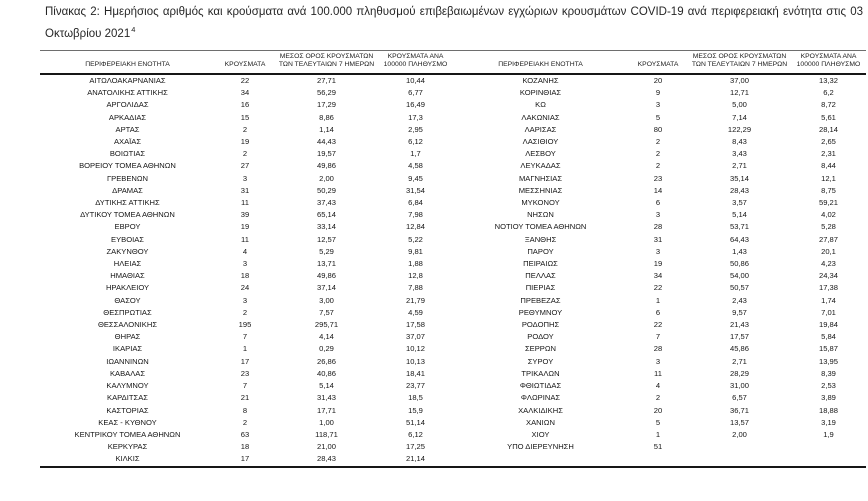 This screenshot has height=501, width=868. Describe the element at coordinates (415, 373) in the screenshot. I see `per100k-cell: 18,41` at that location.